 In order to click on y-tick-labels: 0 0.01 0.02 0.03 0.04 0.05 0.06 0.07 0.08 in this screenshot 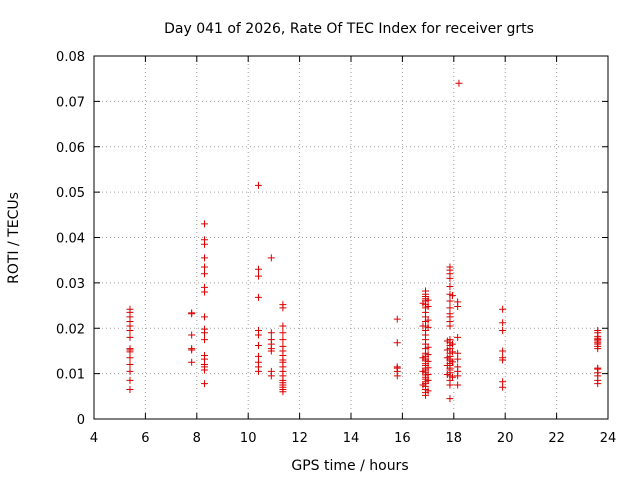, I will do `click(70, 239)`.